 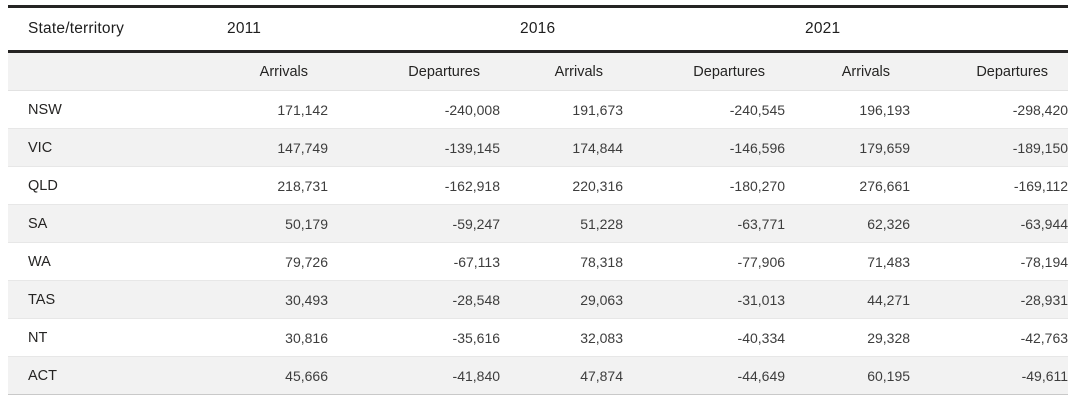 What do you see at coordinates (704, 375) in the screenshot?
I see `cell-value: -44,649` at bounding box center [704, 375].